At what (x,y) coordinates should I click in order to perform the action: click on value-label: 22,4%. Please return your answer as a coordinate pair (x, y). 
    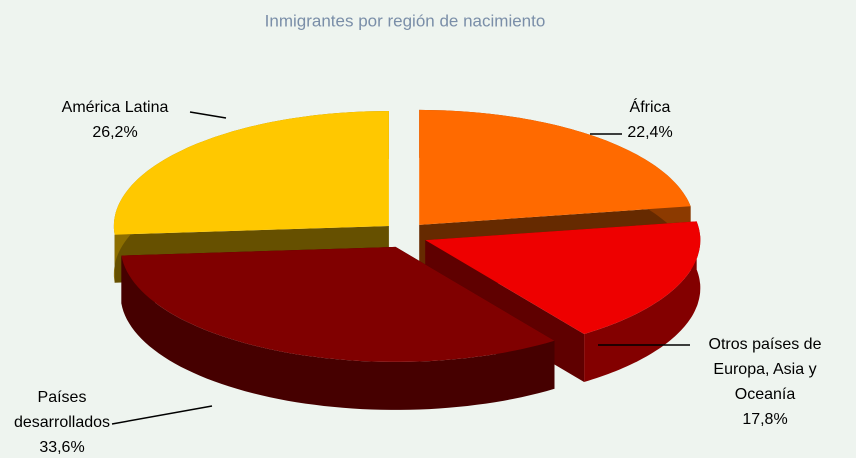
    Looking at the image, I should click on (649, 132).